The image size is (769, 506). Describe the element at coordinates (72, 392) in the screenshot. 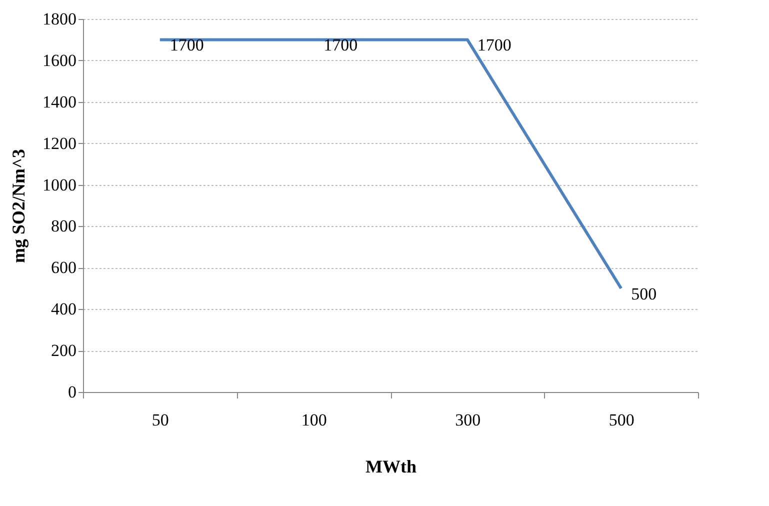

I see `y-tick-label: 0` at that location.